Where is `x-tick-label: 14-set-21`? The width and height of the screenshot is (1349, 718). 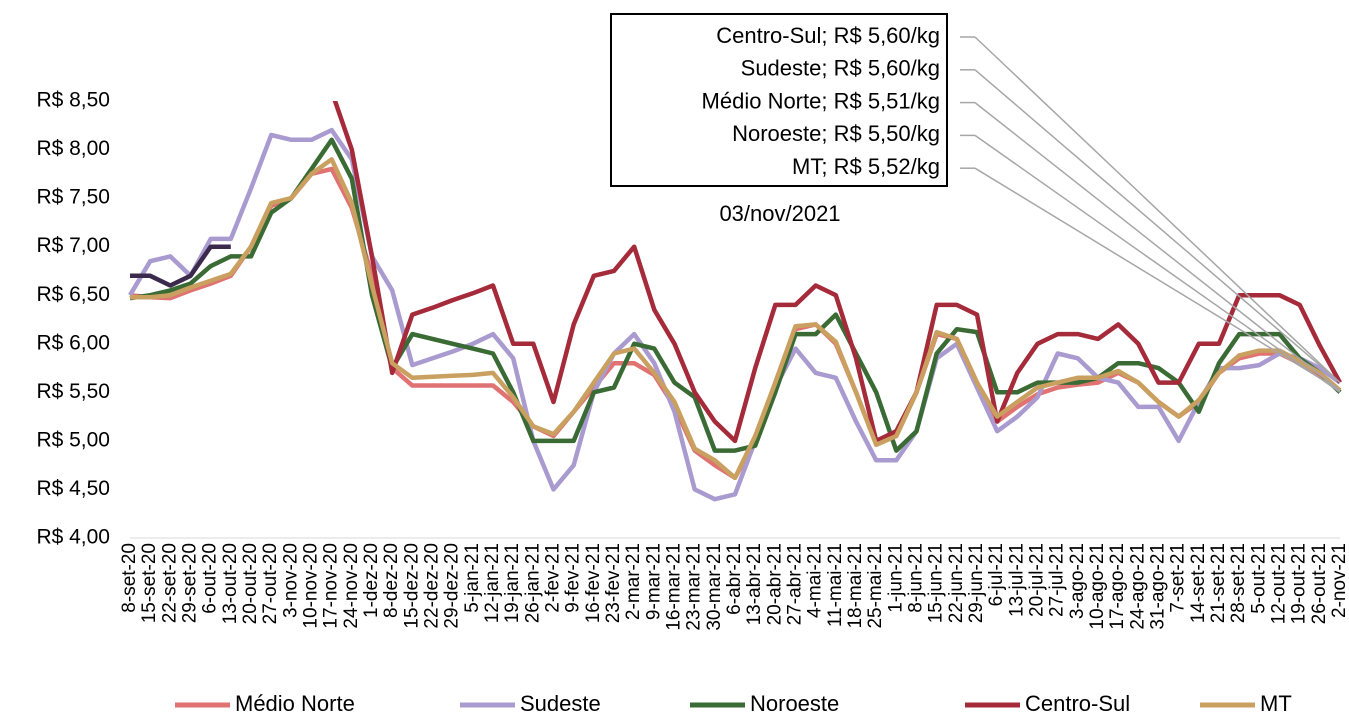 x-tick-label: 14-set-21 is located at coordinates (1198, 583).